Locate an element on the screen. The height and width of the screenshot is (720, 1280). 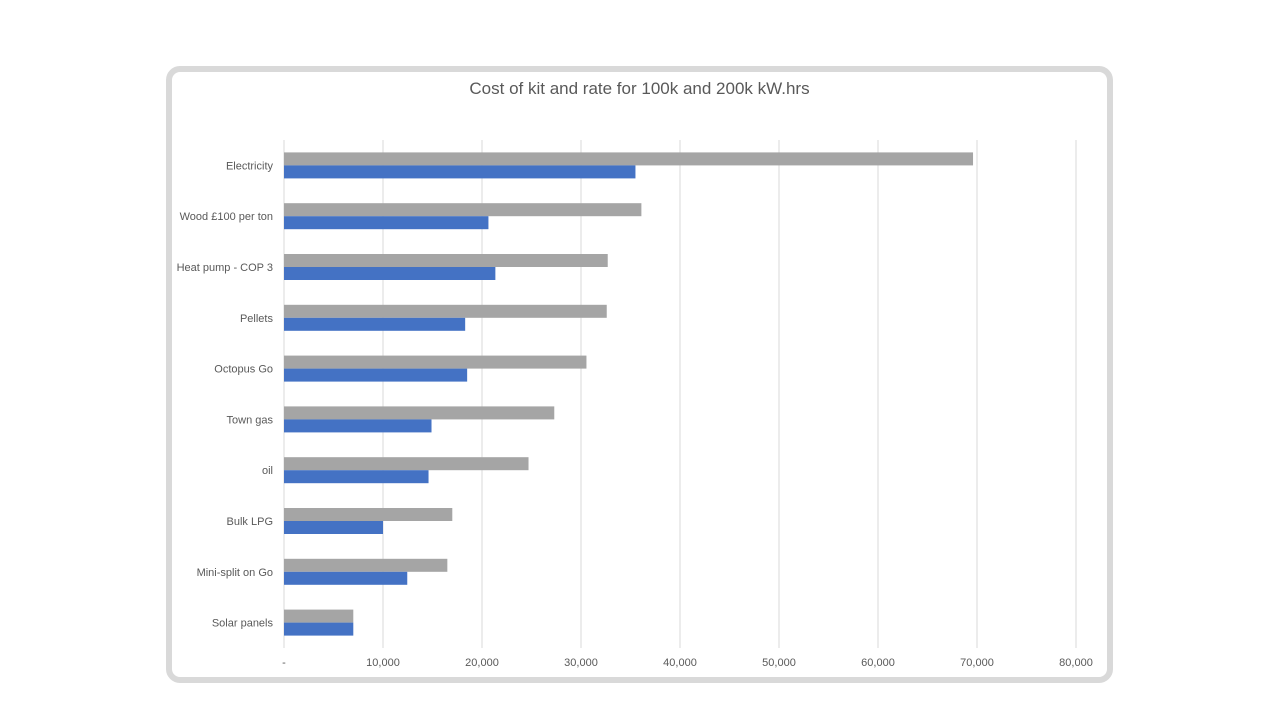
category-label: Town gas is located at coordinates (250, 420).